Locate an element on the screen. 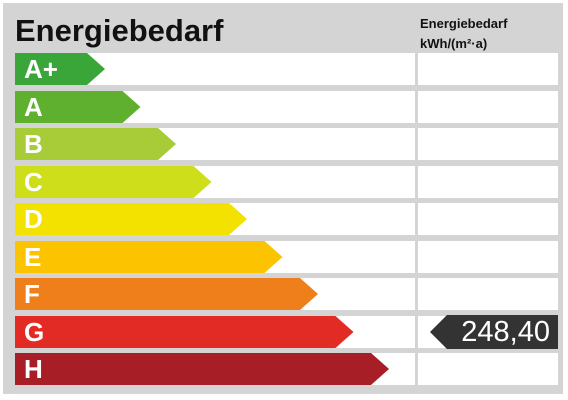 The height and width of the screenshot is (400, 568). class-label: A+ is located at coordinates (41, 69).